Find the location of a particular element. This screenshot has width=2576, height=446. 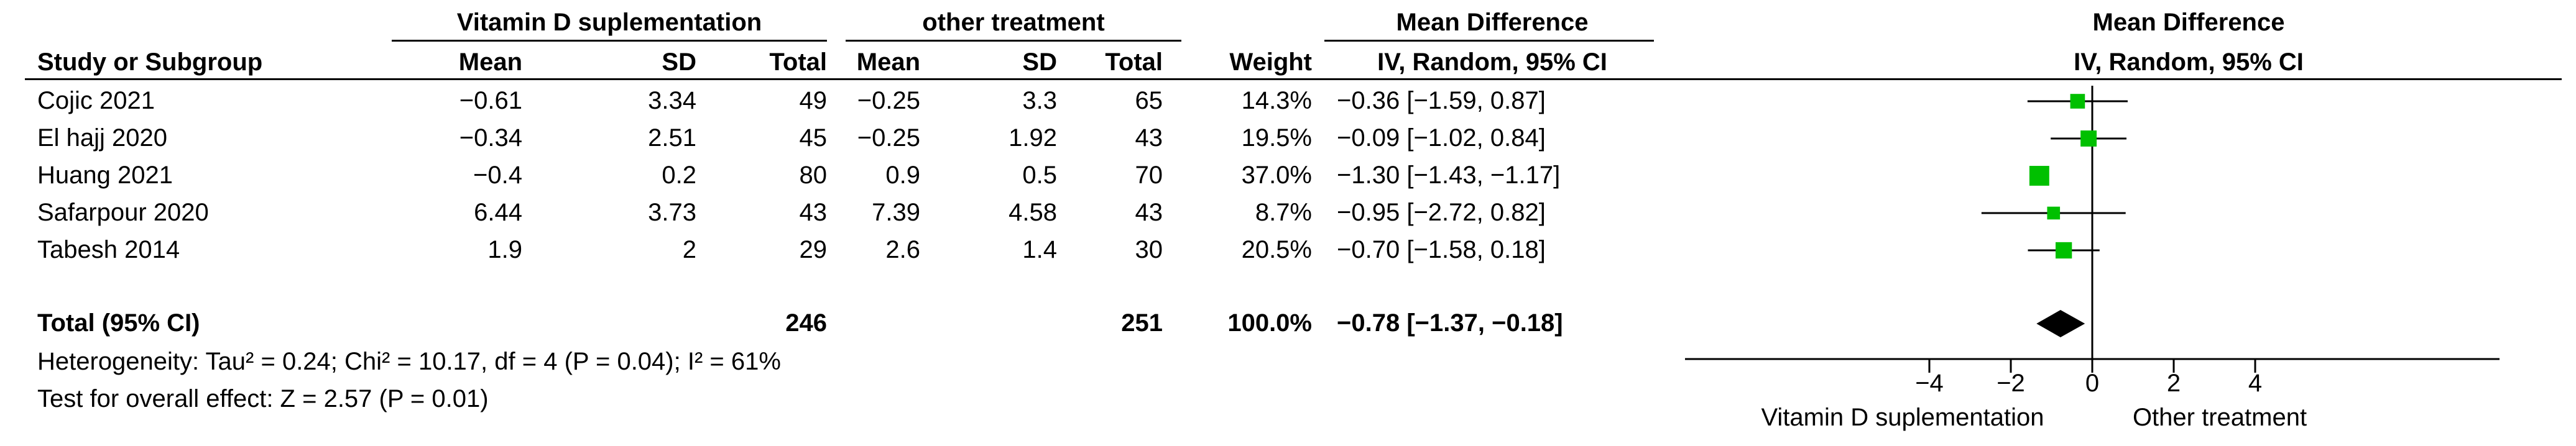

cell-total1: 43 is located at coordinates (813, 212).